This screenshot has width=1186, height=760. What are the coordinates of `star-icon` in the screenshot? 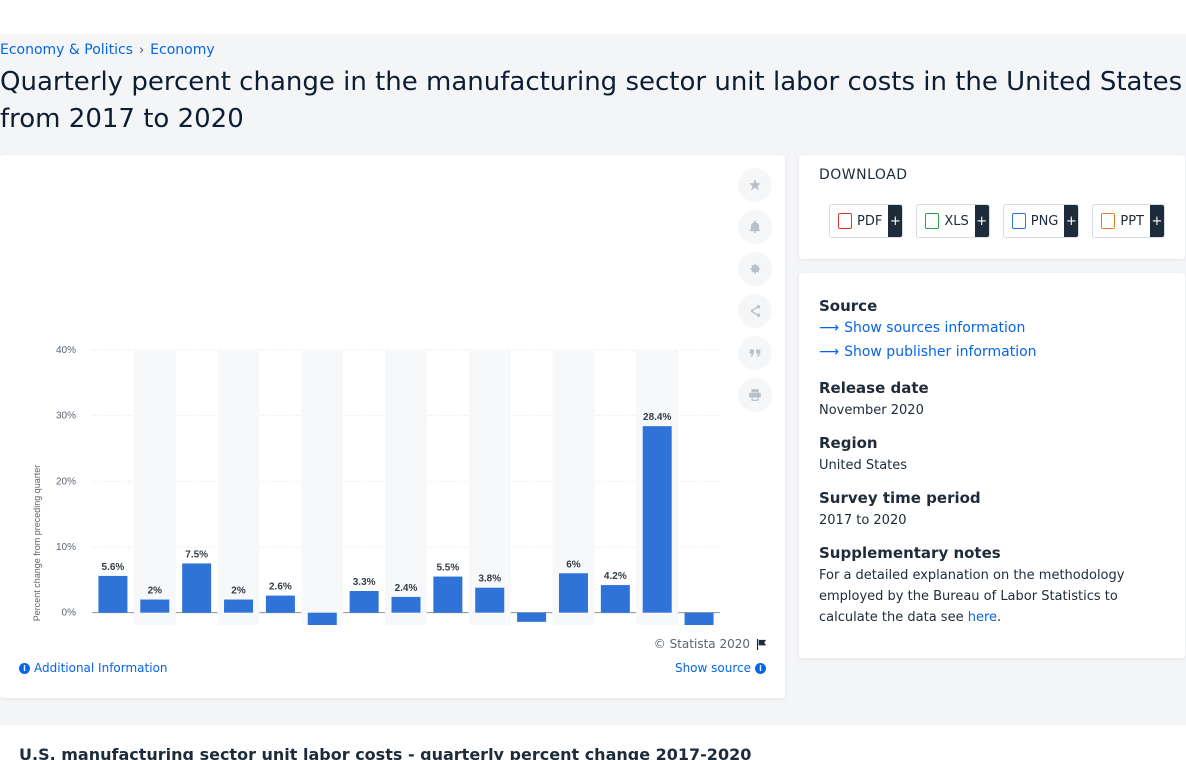 It's located at (755, 185).